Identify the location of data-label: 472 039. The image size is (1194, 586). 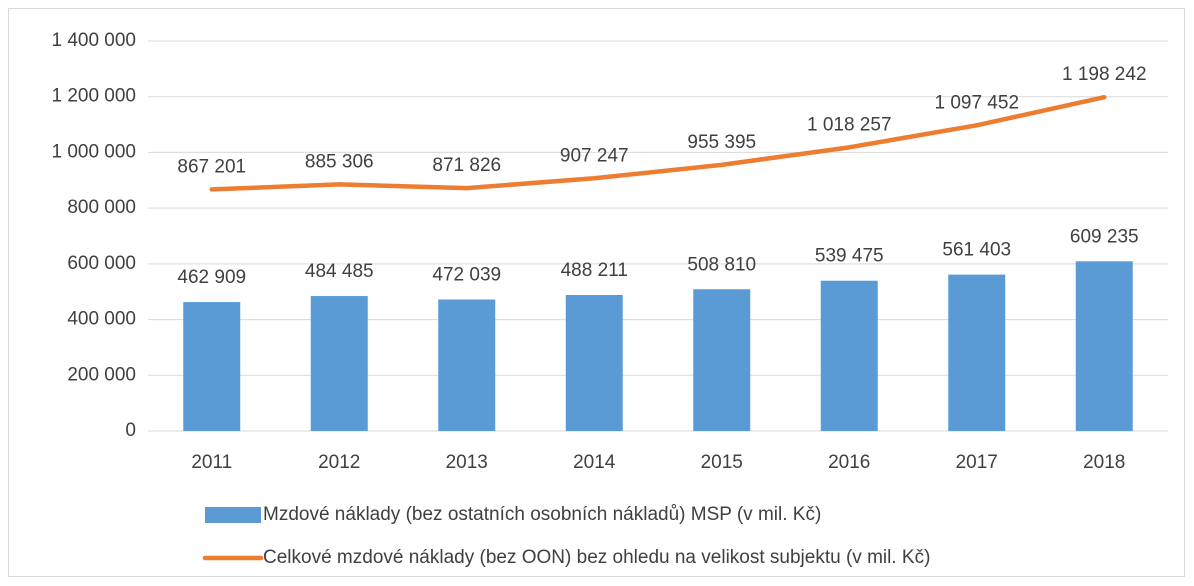
(466, 275).